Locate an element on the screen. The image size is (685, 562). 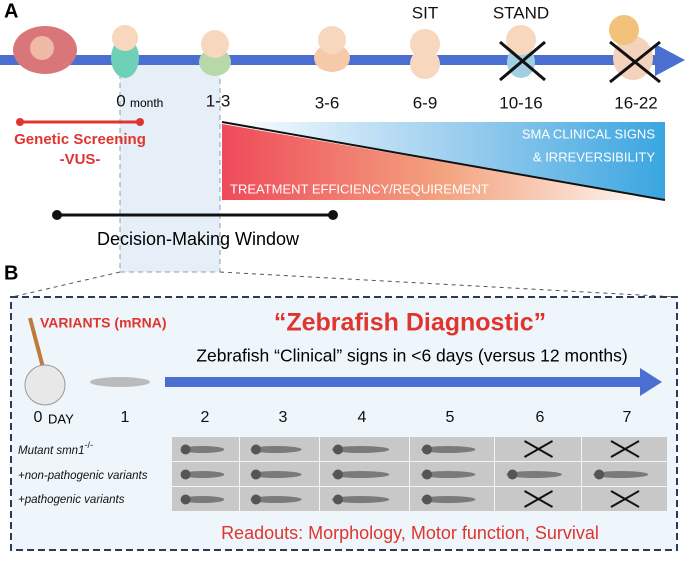
day-label: 7 is located at coordinates (627, 417).